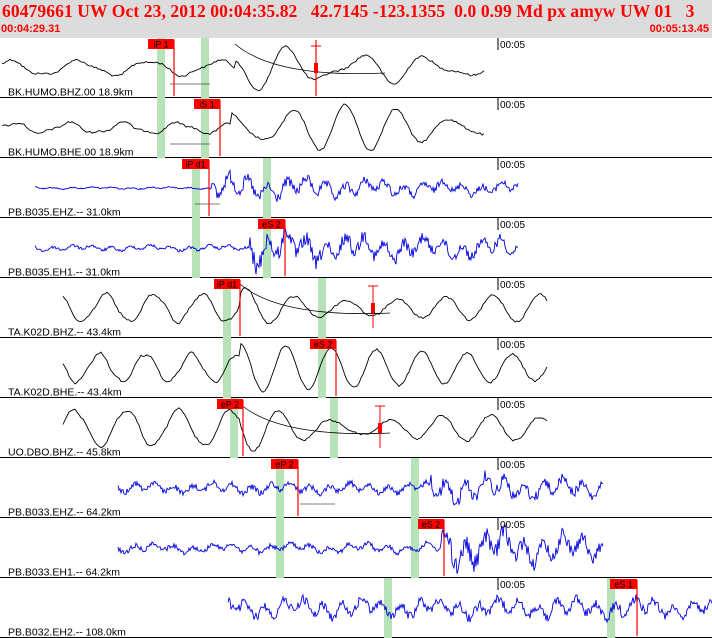 The width and height of the screenshot is (712, 638). What do you see at coordinates (679, 29) in the screenshot?
I see `end-time: 00:05:13.45` at bounding box center [679, 29].